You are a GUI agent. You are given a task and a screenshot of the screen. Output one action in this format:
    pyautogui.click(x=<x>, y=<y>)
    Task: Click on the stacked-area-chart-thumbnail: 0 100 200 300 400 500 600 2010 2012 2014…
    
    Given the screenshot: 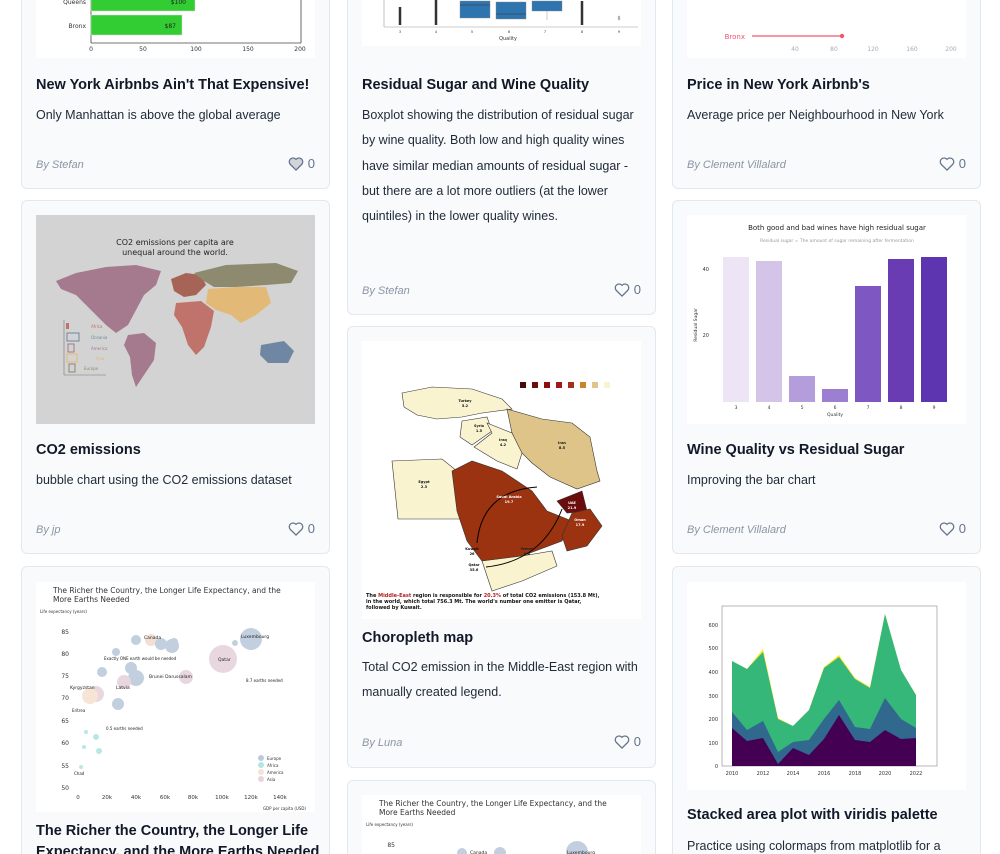 What is the action you would take?
    pyautogui.click(x=823, y=691)
    